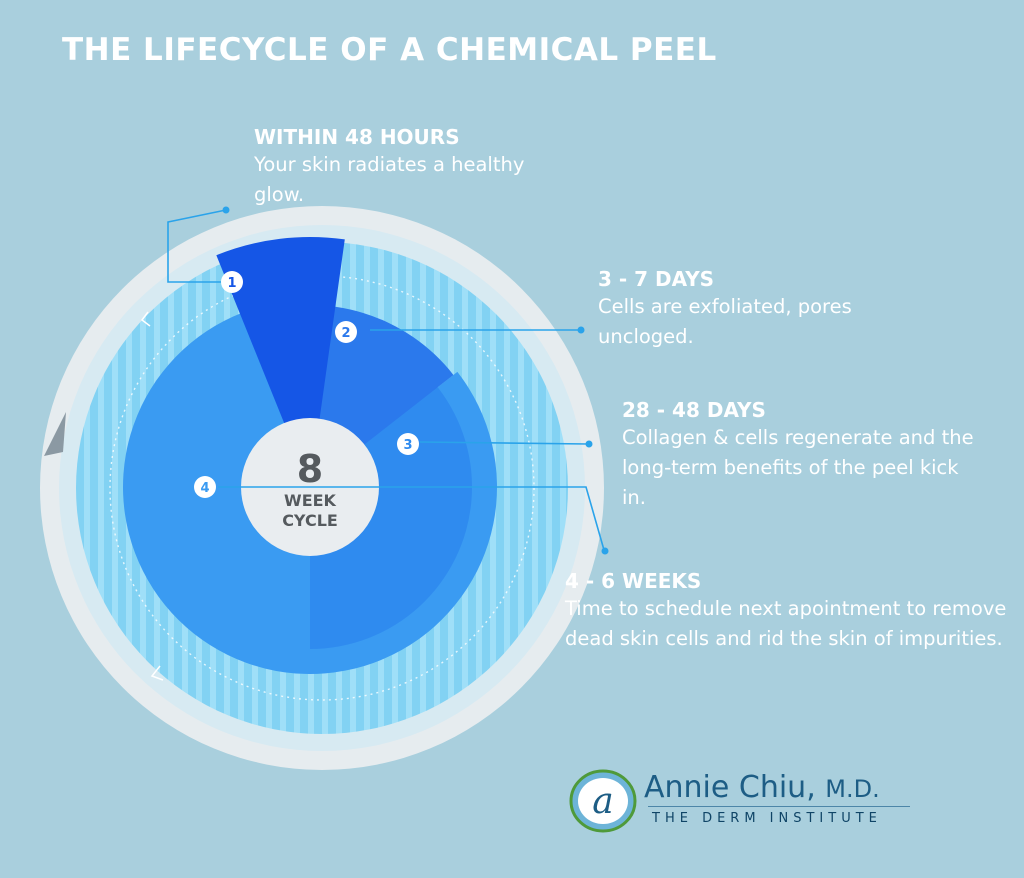 The image size is (1024, 878). I want to click on badge-2: 2, so click(346, 332).